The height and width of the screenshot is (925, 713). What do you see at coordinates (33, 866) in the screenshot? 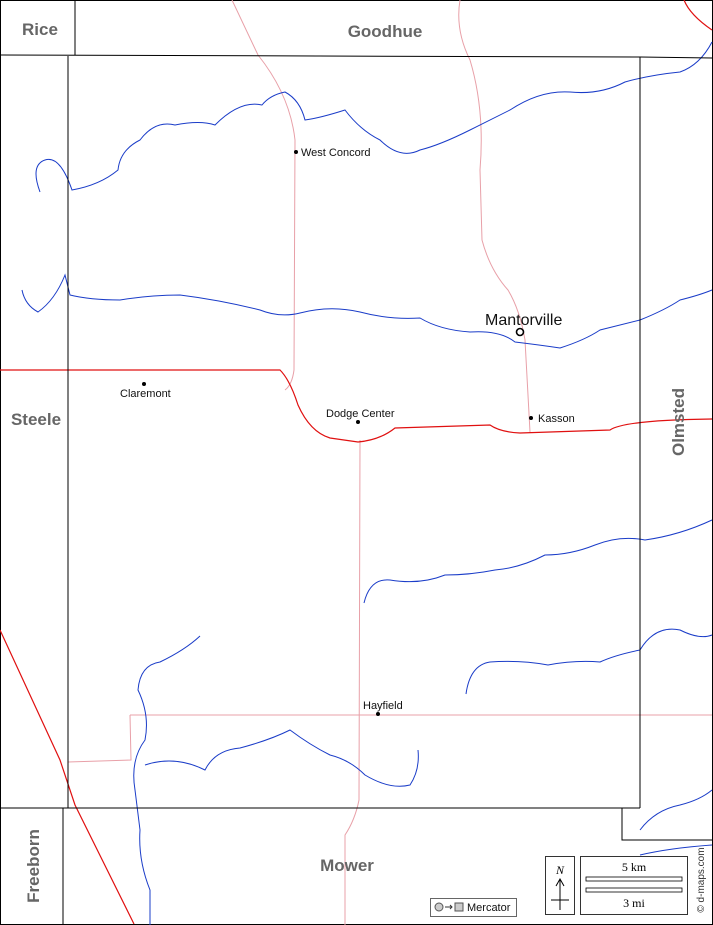
I see `county-label: Freeborn` at bounding box center [33, 866].